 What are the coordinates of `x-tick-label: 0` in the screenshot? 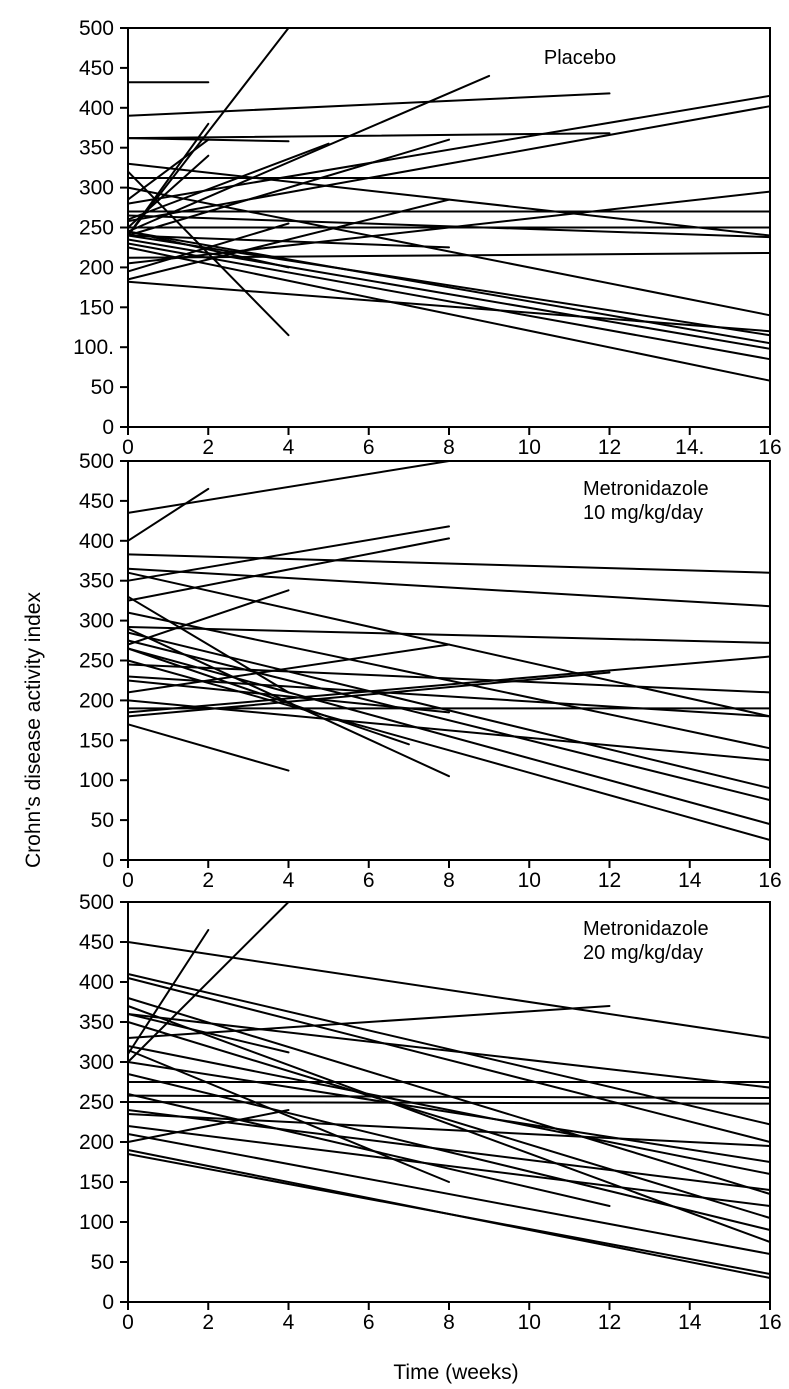 It's located at (128, 880).